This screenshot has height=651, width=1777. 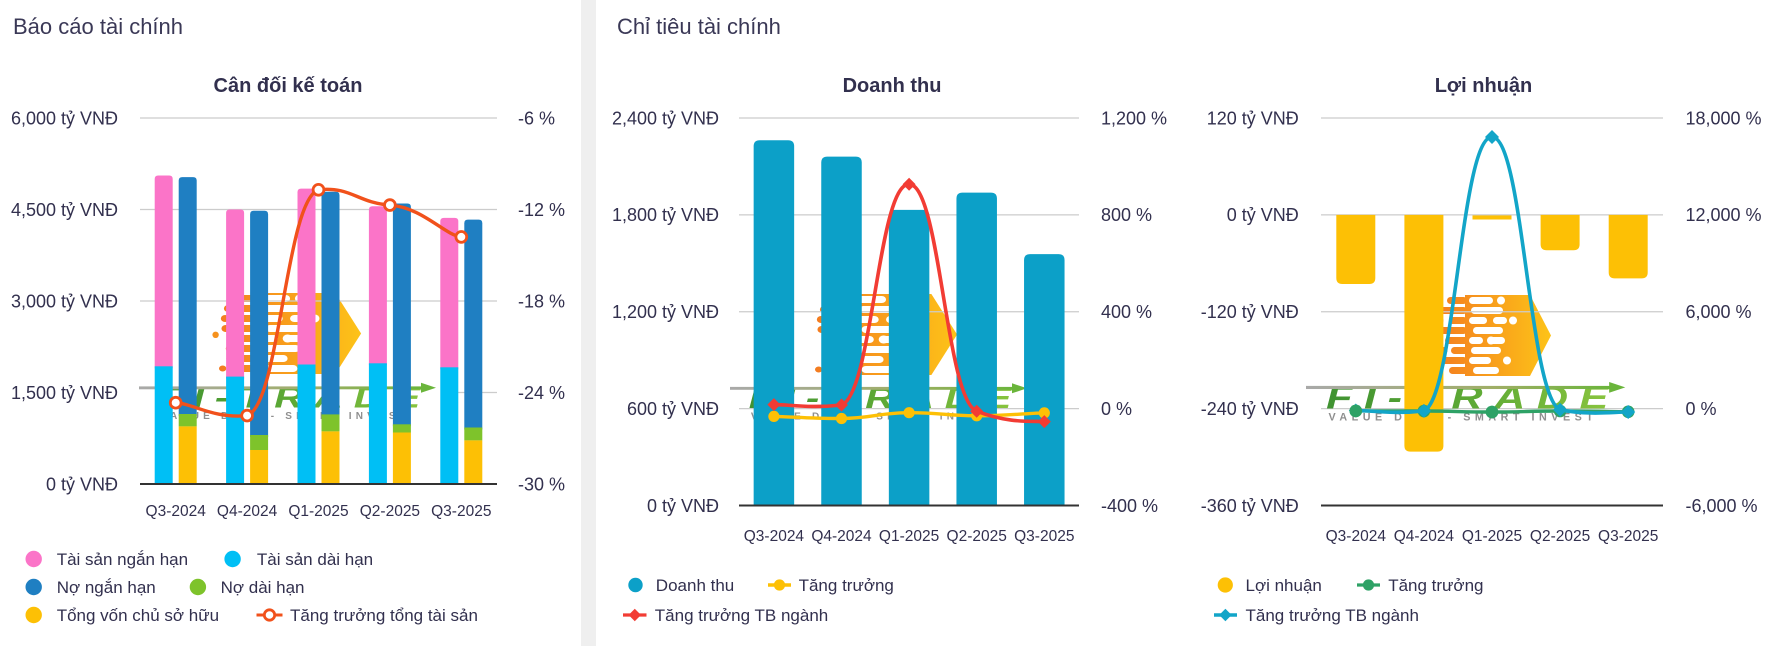 I want to click on svg-text: 6,000 tỷ VNĐ, so click(x=64, y=118).